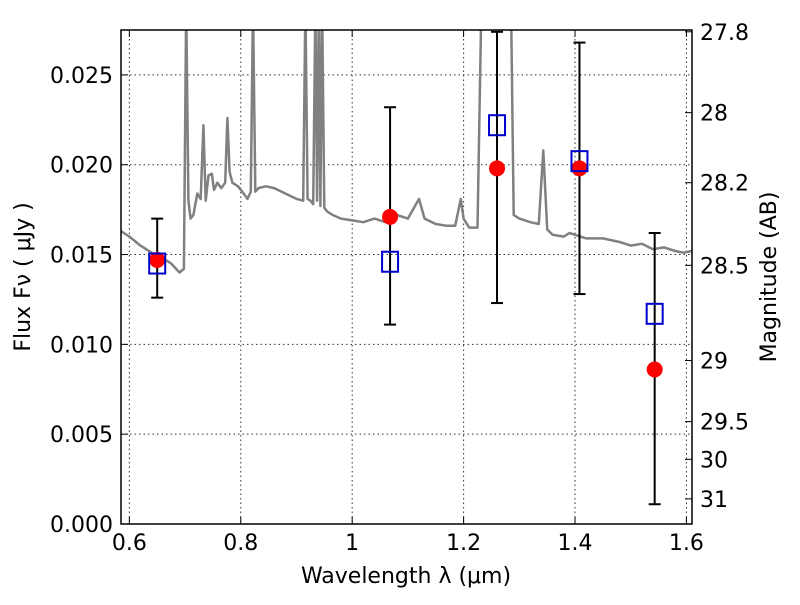 The height and width of the screenshot is (605, 800). I want to click on y-tick-label: 0.005, so click(81, 435).